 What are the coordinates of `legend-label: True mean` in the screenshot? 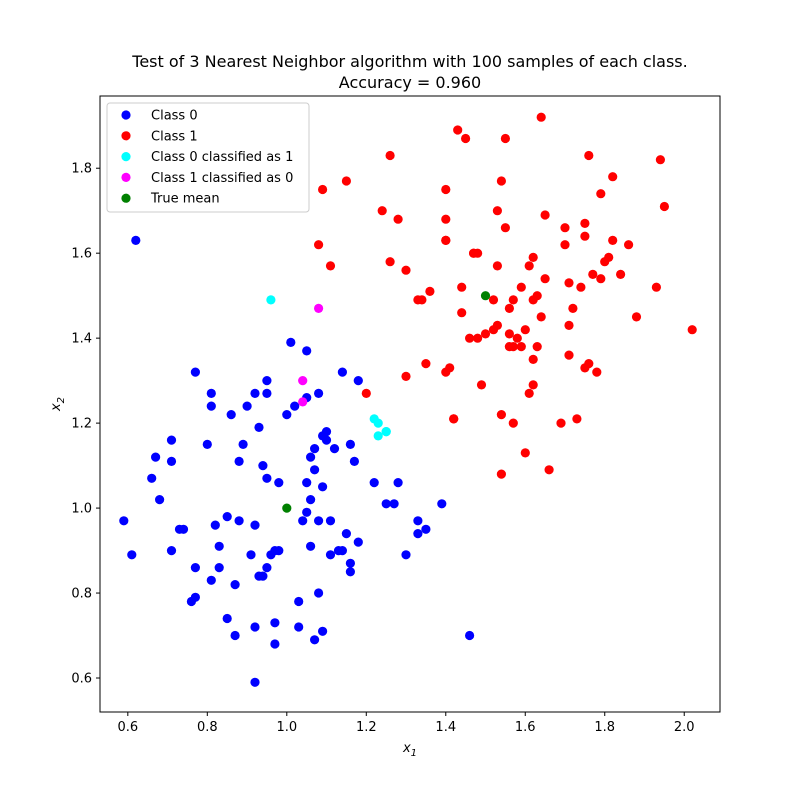 It's located at (185, 199).